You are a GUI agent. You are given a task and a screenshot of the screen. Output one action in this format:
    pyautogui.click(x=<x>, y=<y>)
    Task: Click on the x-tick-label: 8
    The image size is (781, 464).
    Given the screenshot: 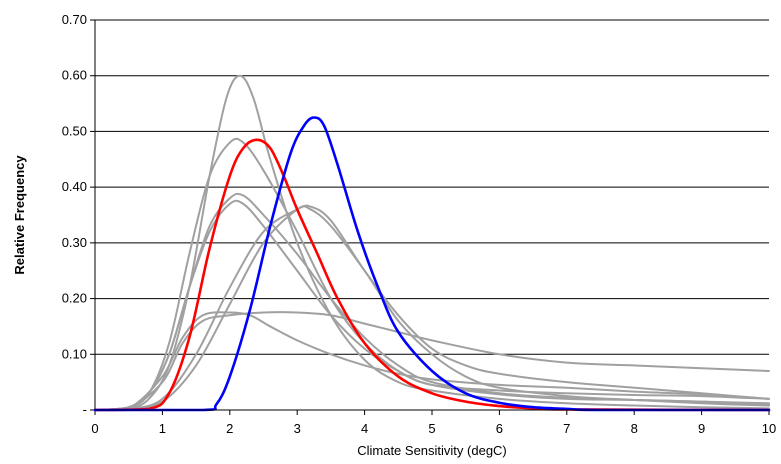 What is the action you would take?
    pyautogui.click(x=634, y=428)
    